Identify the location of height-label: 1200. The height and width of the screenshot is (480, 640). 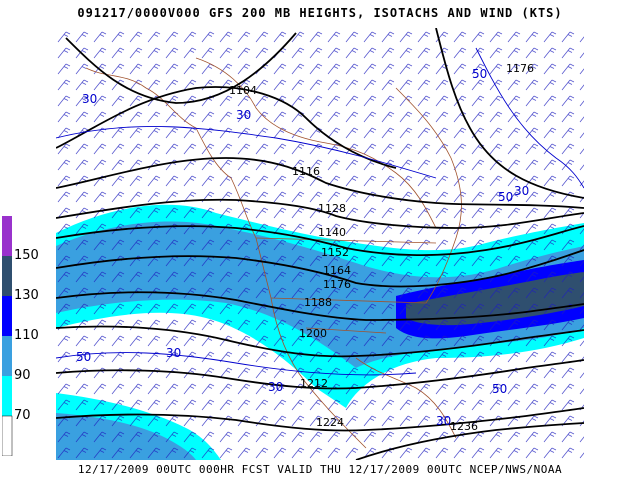
(313, 333).